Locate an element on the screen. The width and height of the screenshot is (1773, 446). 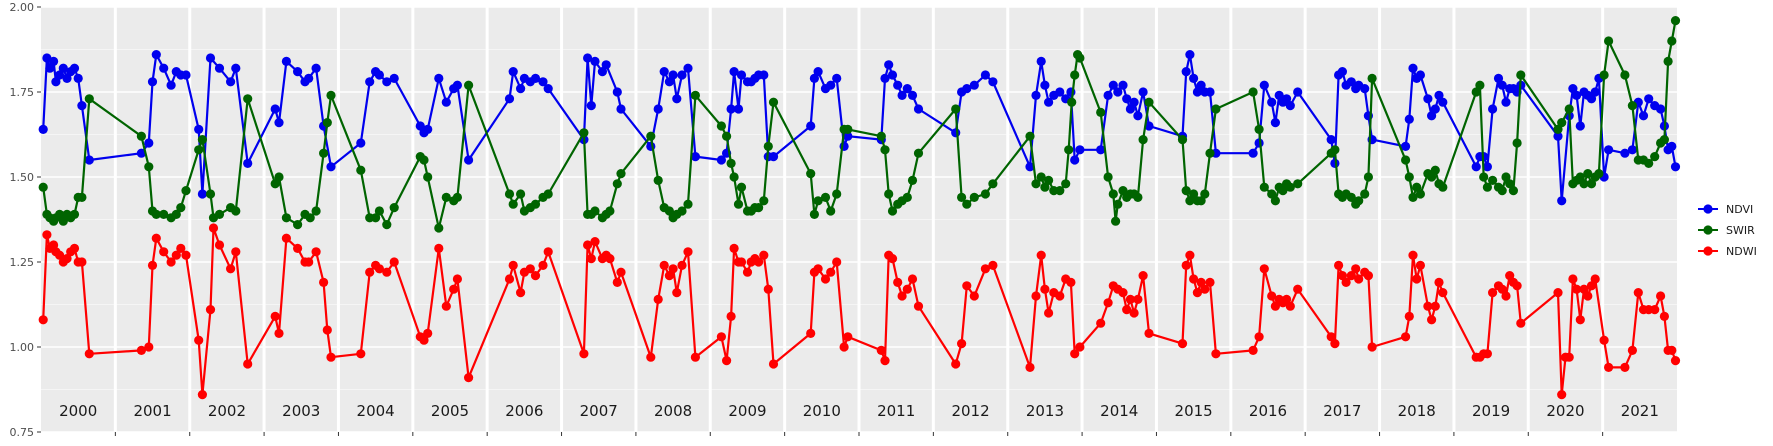
legend-label: NDVI is located at coordinates (1739, 209).